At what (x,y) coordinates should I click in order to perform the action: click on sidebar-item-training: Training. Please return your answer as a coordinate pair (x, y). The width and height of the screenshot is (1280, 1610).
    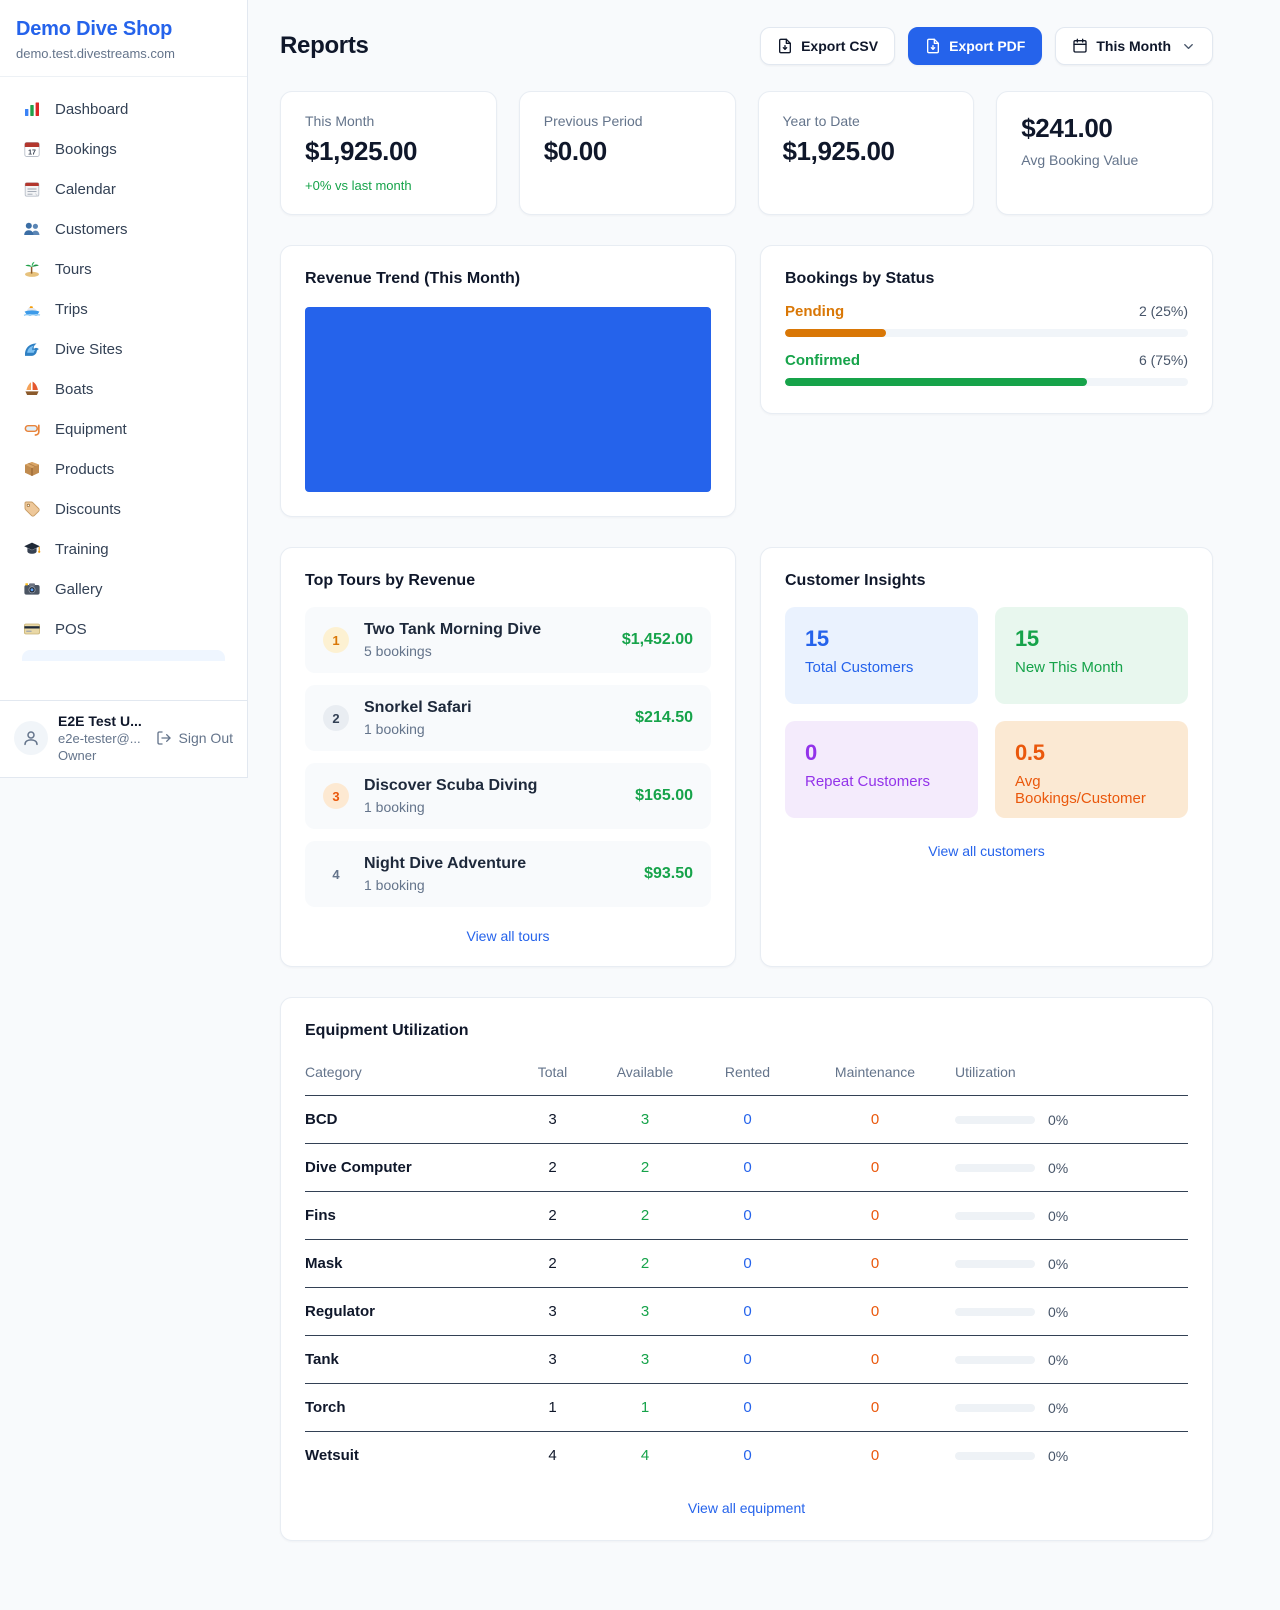
    Looking at the image, I should click on (123, 549).